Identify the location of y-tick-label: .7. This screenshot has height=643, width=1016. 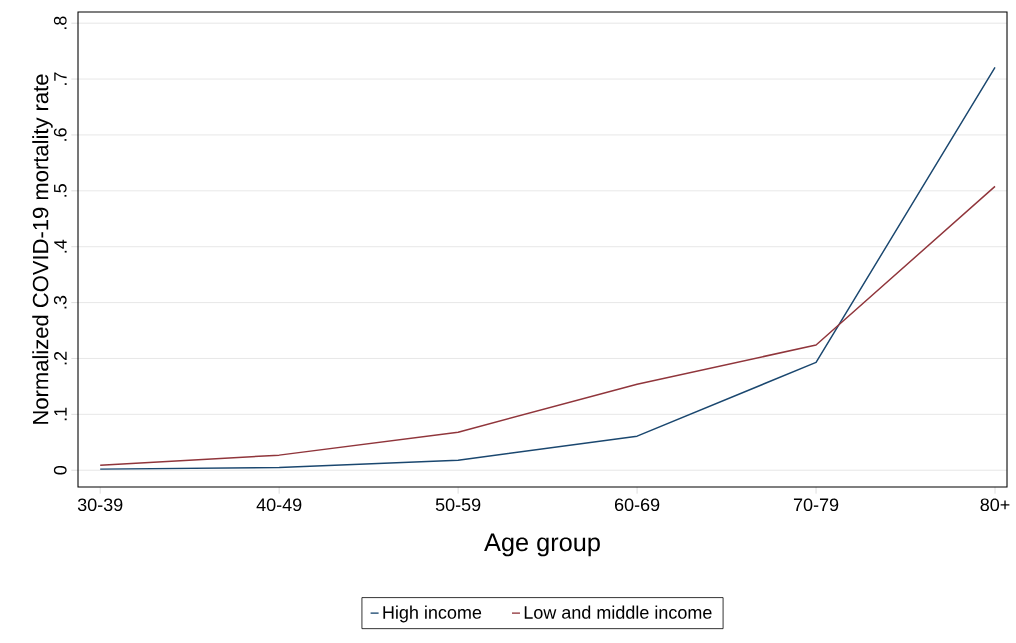
(60, 78).